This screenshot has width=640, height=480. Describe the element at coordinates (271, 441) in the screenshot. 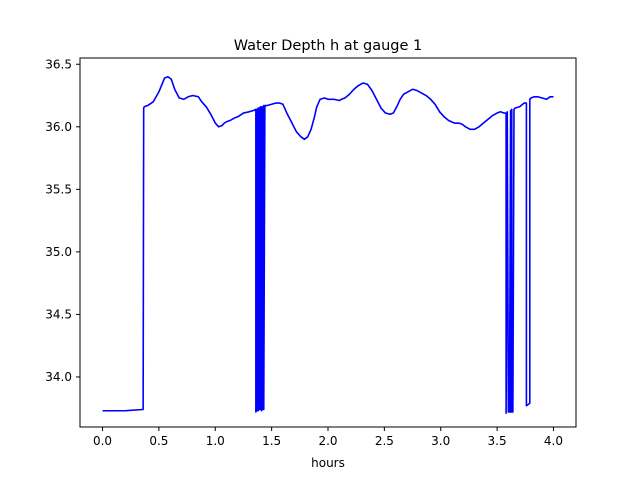

I see `x-tick-label: 1.5` at that location.